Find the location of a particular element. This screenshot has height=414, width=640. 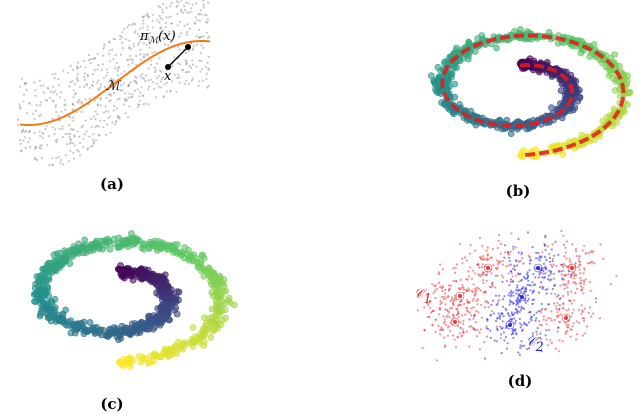

panel-c is located at coordinates (134, 300).